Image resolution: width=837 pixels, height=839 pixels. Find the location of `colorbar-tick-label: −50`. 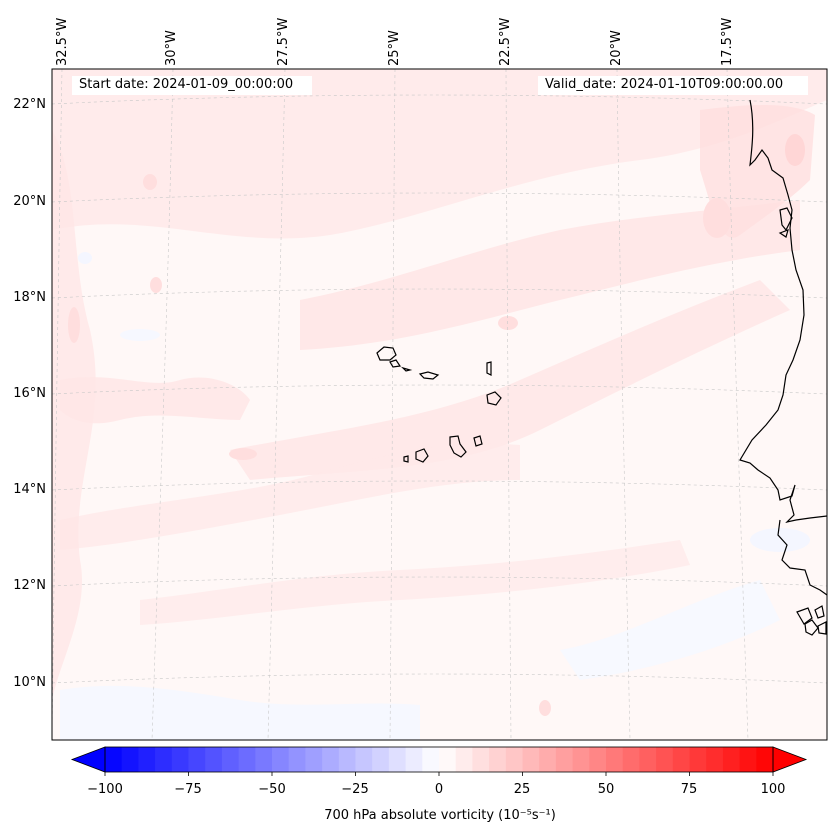

colorbar-tick-label: −50 is located at coordinates (272, 789).